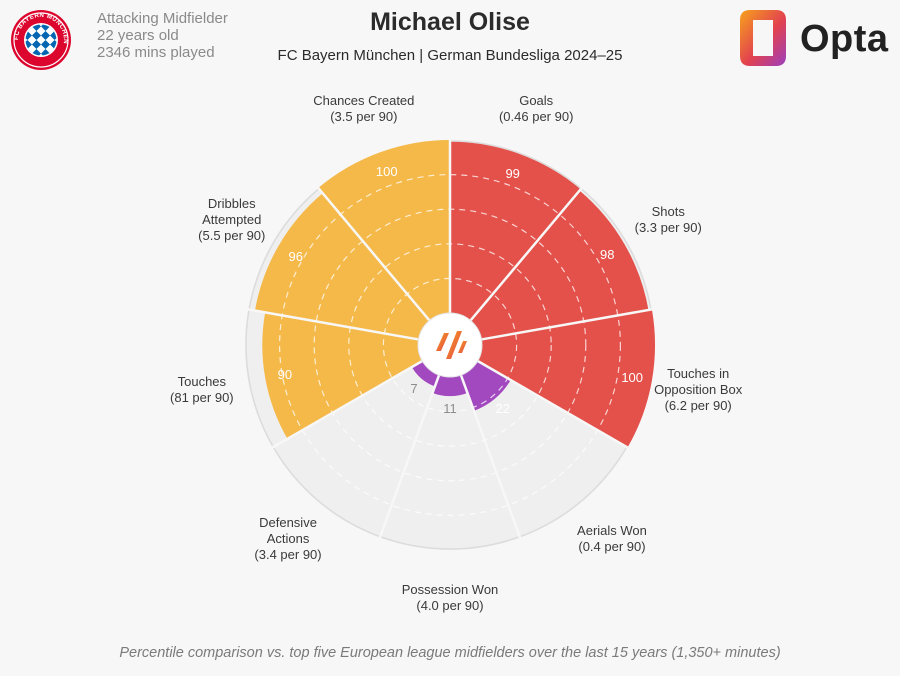  What do you see at coordinates (450, 22) in the screenshot?
I see `page-title: Michael Olise` at bounding box center [450, 22].